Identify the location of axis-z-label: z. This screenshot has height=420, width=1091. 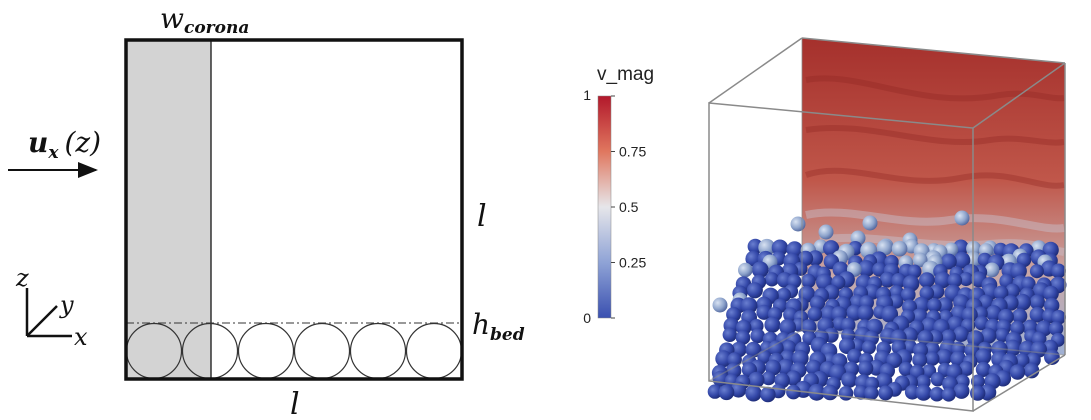
(22, 278).